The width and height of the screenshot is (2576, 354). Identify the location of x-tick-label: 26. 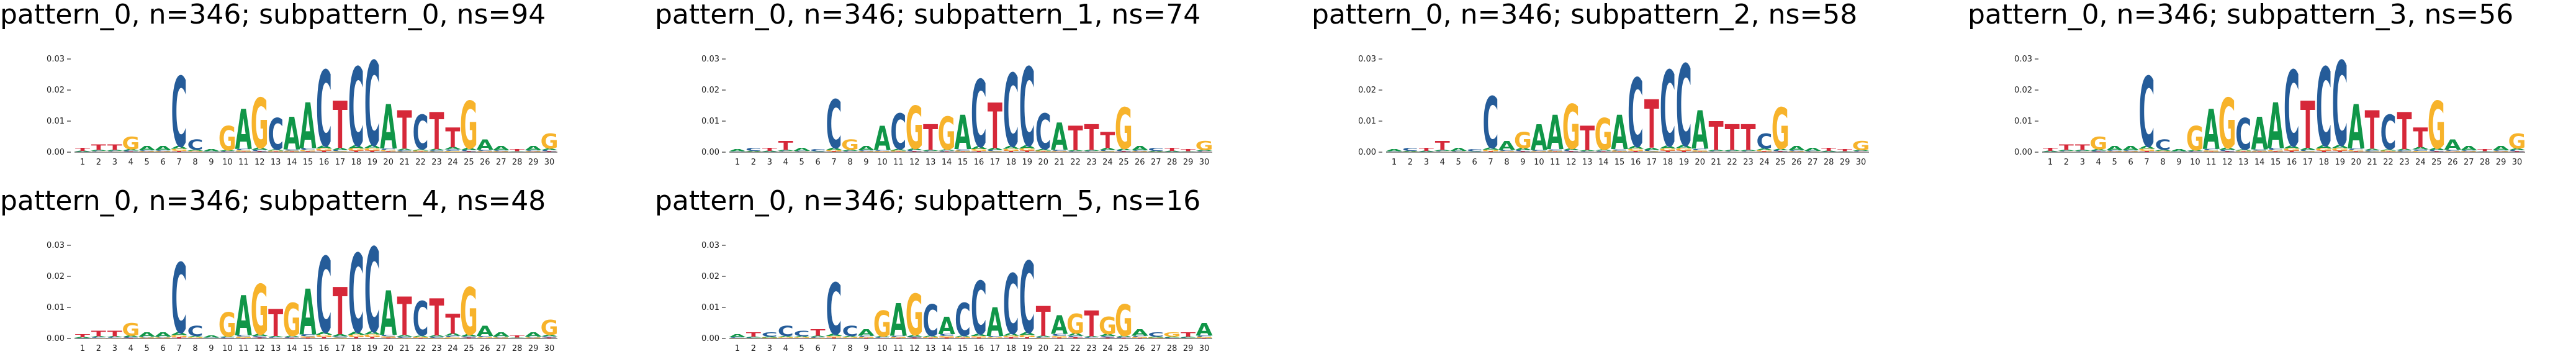
(1140, 162).